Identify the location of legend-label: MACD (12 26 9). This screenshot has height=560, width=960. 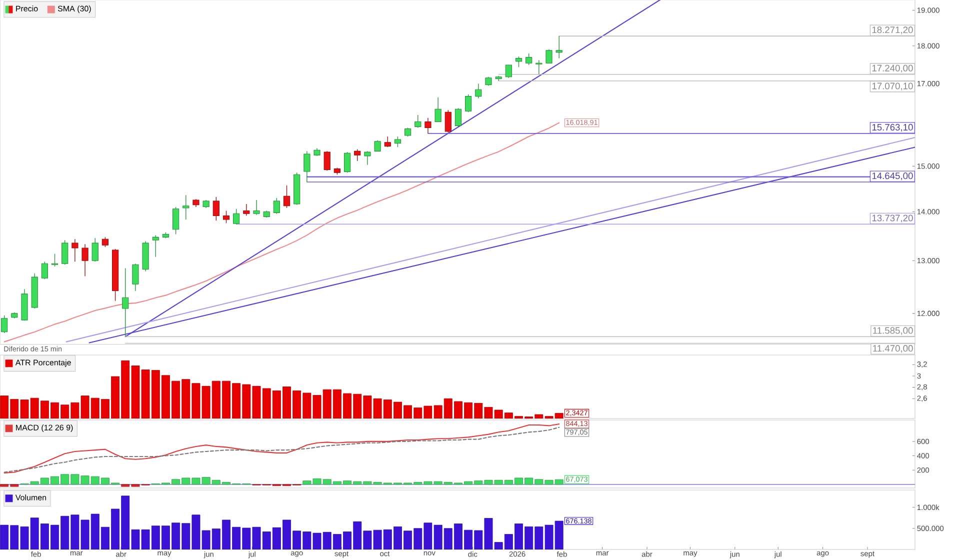
(44, 428).